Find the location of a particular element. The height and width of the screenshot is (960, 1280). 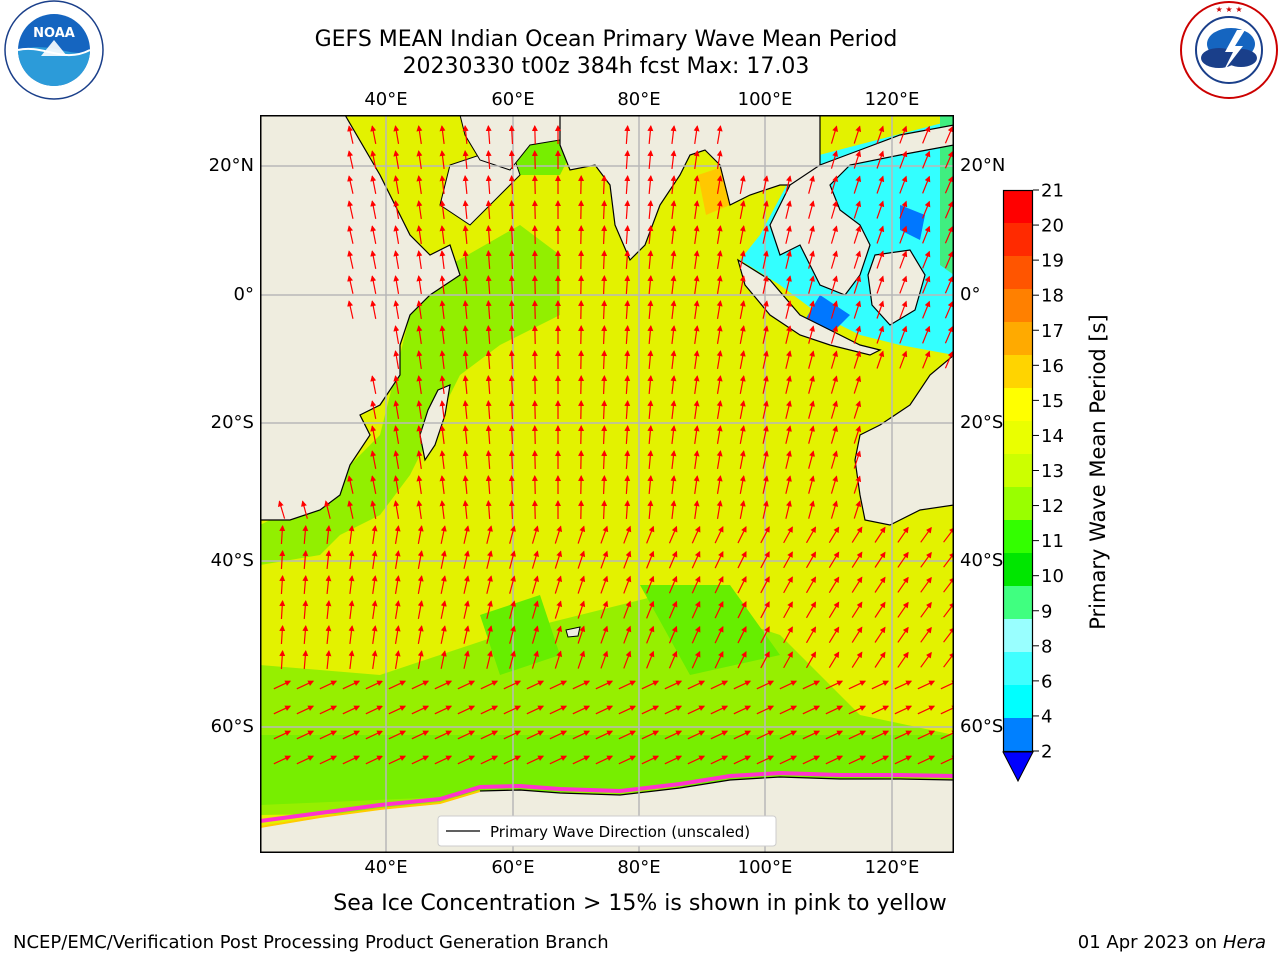

colorbar-tick-label: 13 is located at coordinates (1052, 471).